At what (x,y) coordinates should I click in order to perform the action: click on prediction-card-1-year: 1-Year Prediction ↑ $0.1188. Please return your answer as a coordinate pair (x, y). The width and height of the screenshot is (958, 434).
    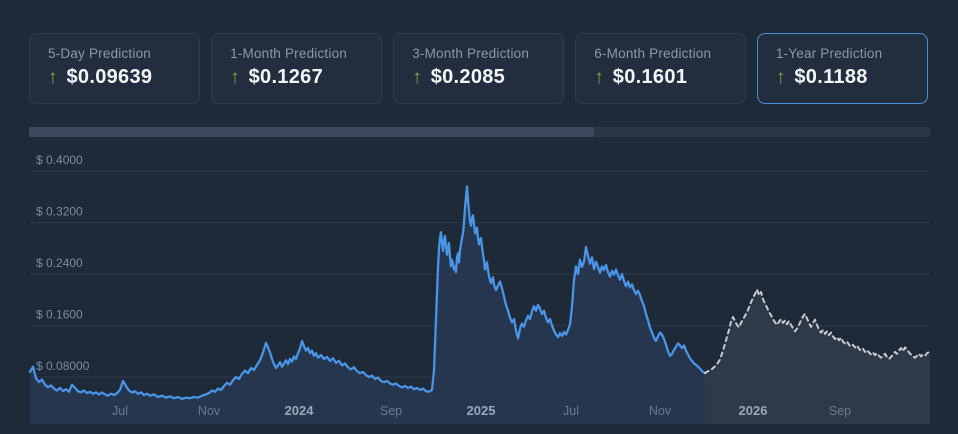
    Looking at the image, I should click on (842, 68).